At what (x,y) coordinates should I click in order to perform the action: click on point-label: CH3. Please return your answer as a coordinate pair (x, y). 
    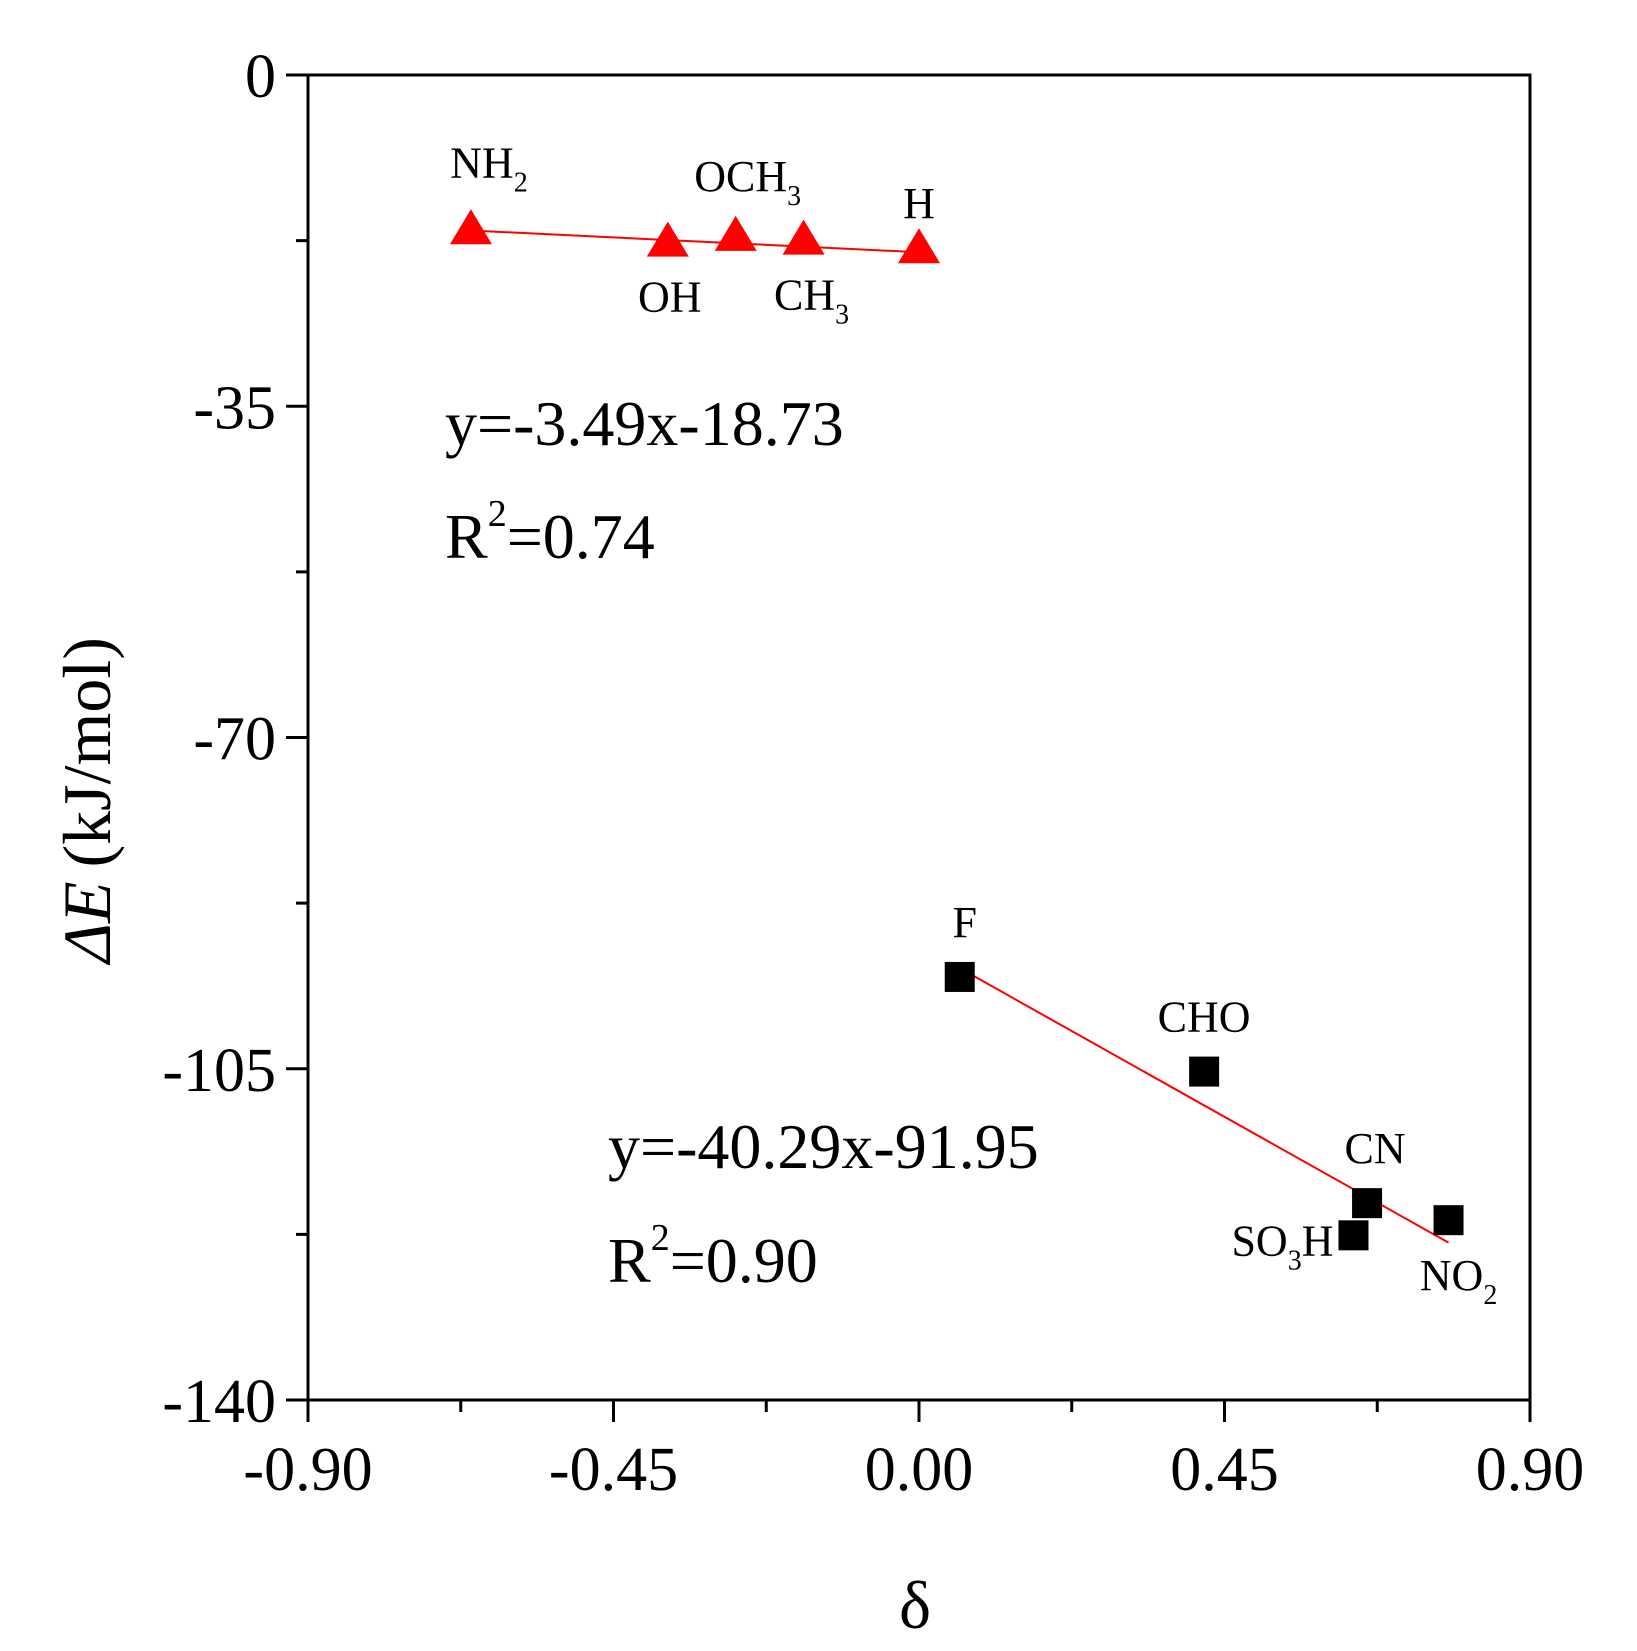
    Looking at the image, I should click on (811, 301).